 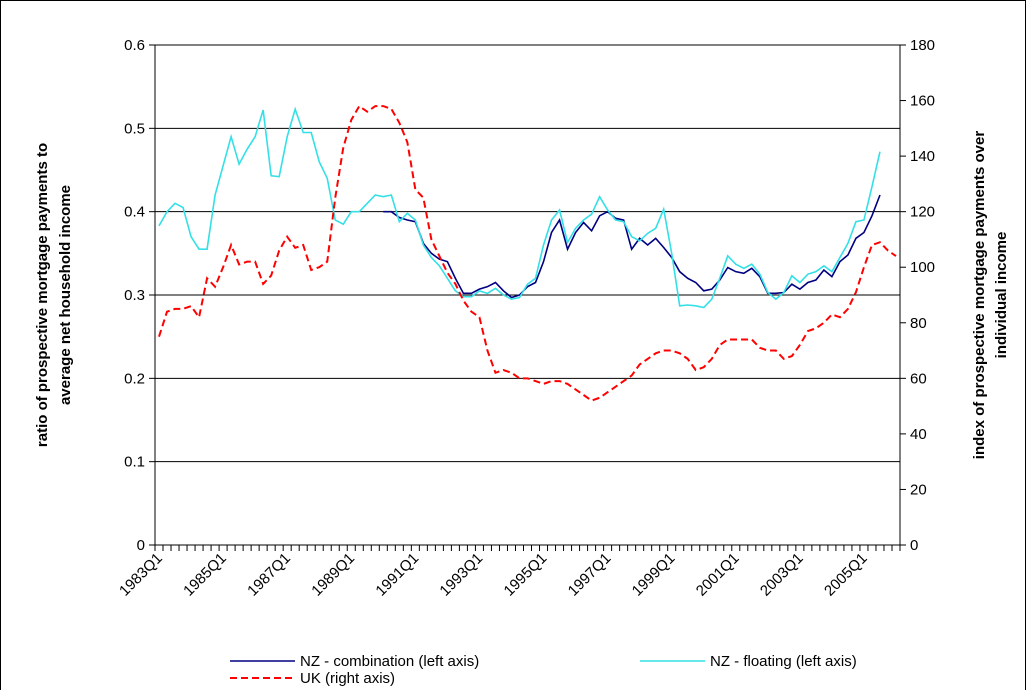 I want to click on y2-tick-label: 160, so click(x=922, y=101).